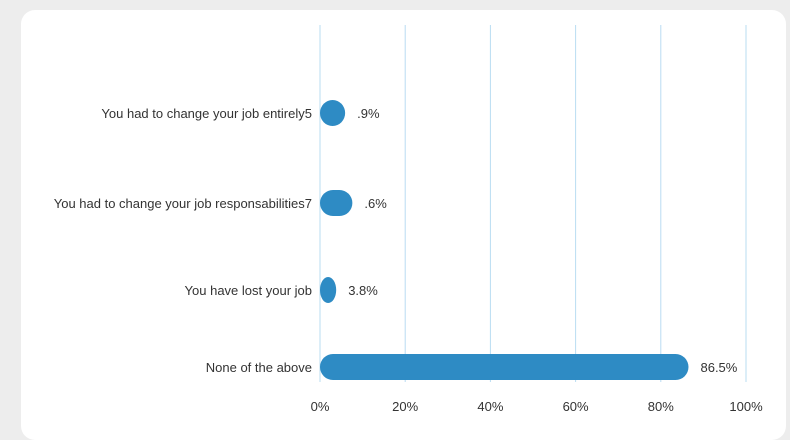  What do you see at coordinates (259, 367) in the screenshot?
I see `category-label: None of the above` at bounding box center [259, 367].